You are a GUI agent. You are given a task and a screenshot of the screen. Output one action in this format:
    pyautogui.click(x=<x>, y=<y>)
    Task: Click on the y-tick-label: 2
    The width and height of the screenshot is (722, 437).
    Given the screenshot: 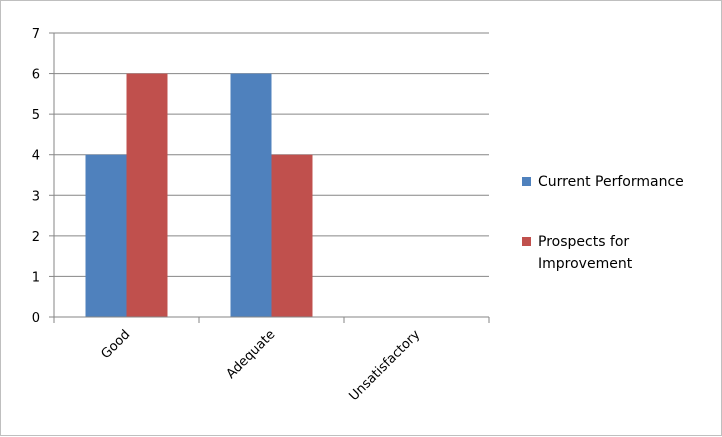 What is the action you would take?
    pyautogui.click(x=36, y=237)
    